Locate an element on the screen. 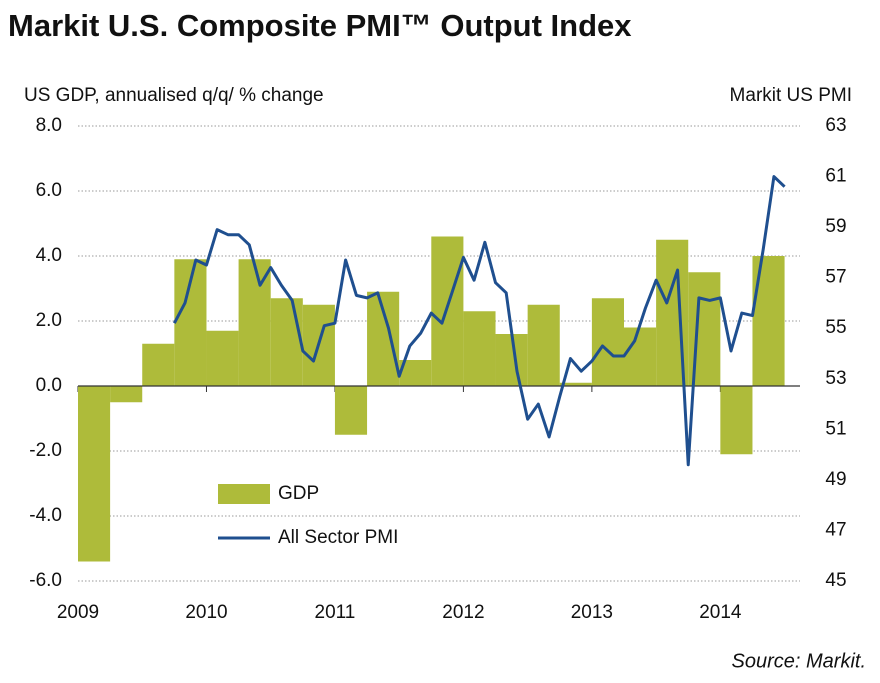 The width and height of the screenshot is (880, 683). y-tick-label: 8.0 is located at coordinates (49, 125).